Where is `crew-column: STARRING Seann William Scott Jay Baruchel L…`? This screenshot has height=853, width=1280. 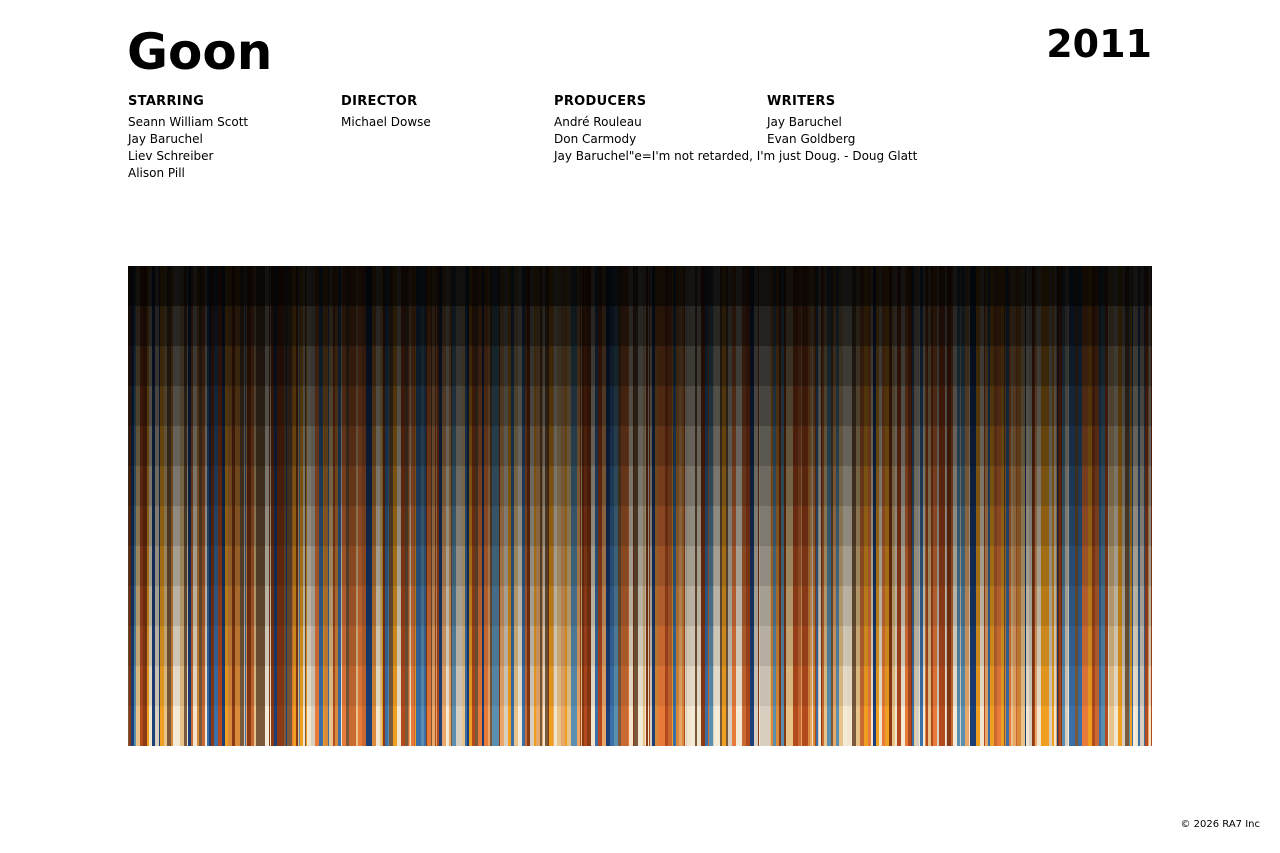
crew-column: STARRING Seann William Scott Jay Baruchel L… is located at coordinates (234, 137).